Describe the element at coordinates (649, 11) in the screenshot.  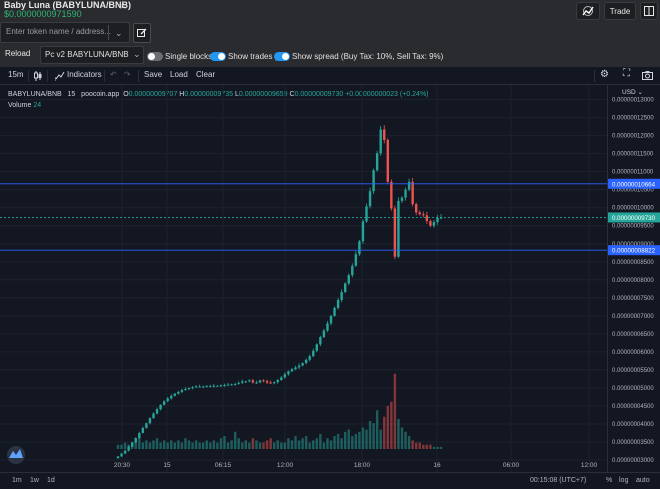
I see `menu-button` at that location.